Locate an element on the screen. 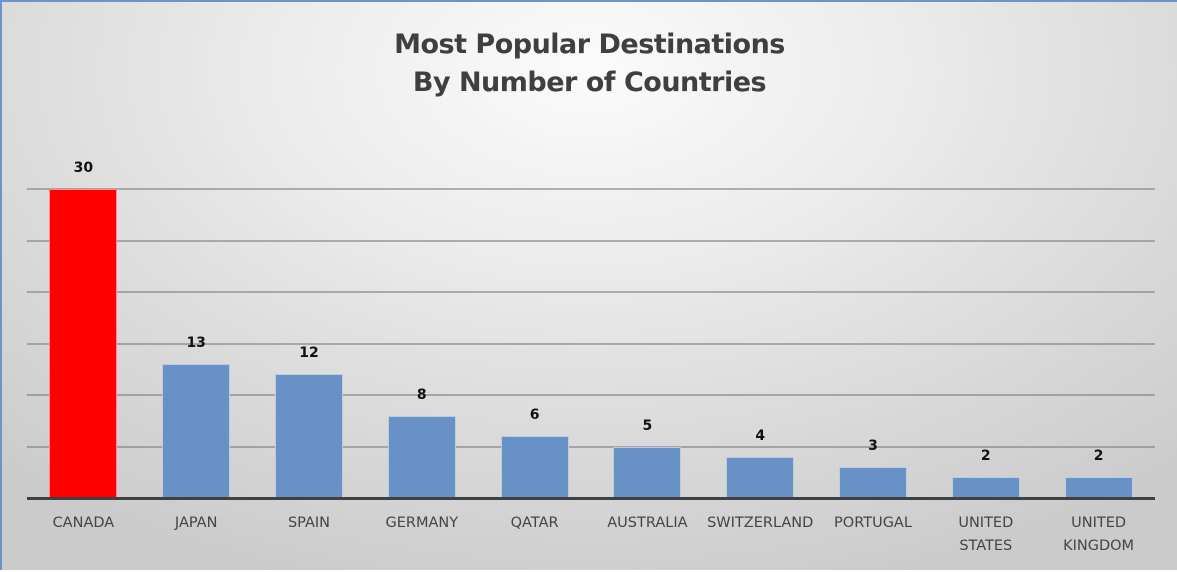 The height and width of the screenshot is (572, 1177). category-label: PORTUGAL is located at coordinates (873, 523).